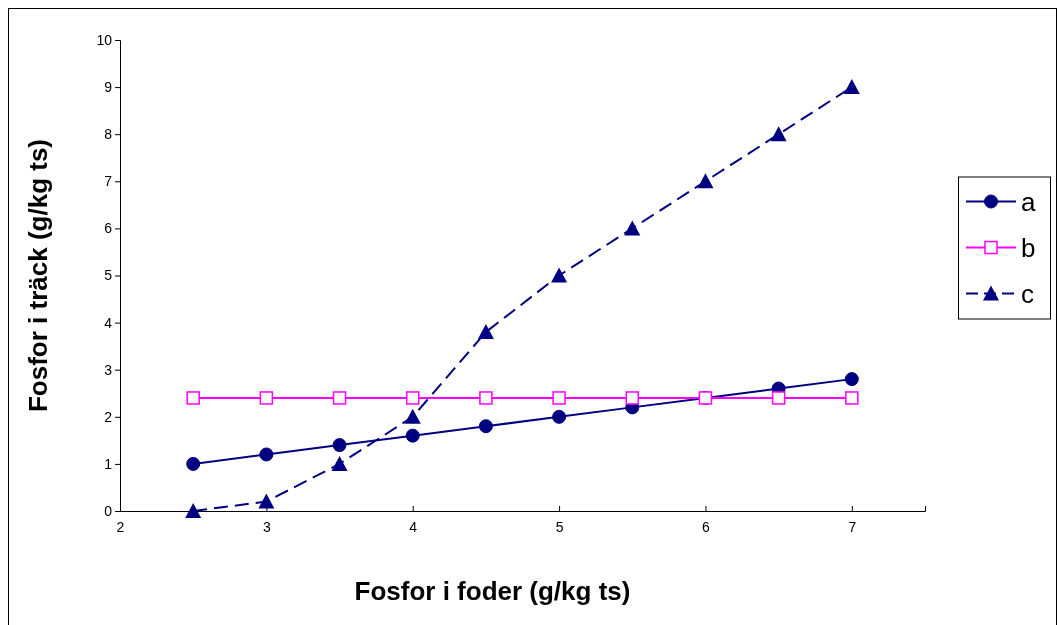  Describe the element at coordinates (38, 275) in the screenshot. I see `y-axis-title: Fosfor i träck (g/kg ts)` at that location.